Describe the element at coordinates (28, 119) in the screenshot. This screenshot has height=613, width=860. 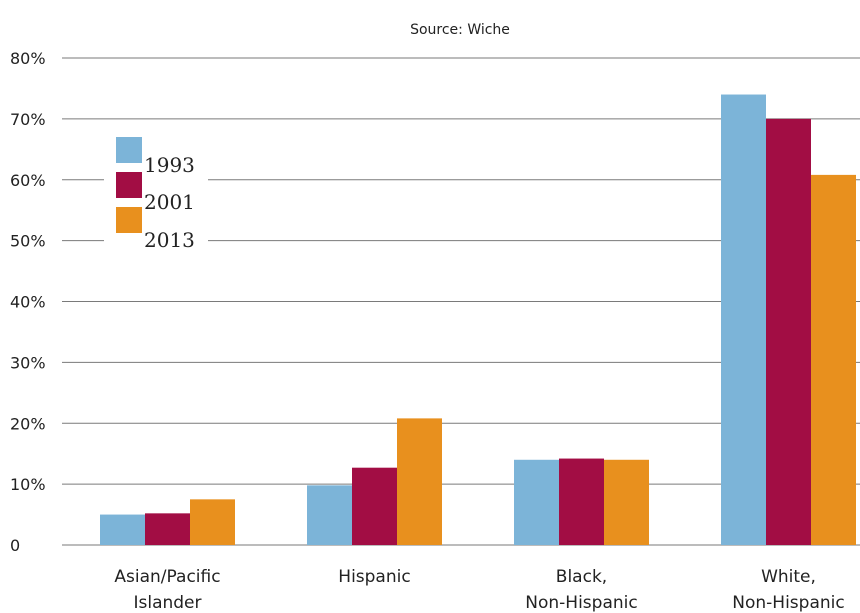
I see `y-tick-label: 70%` at that location.